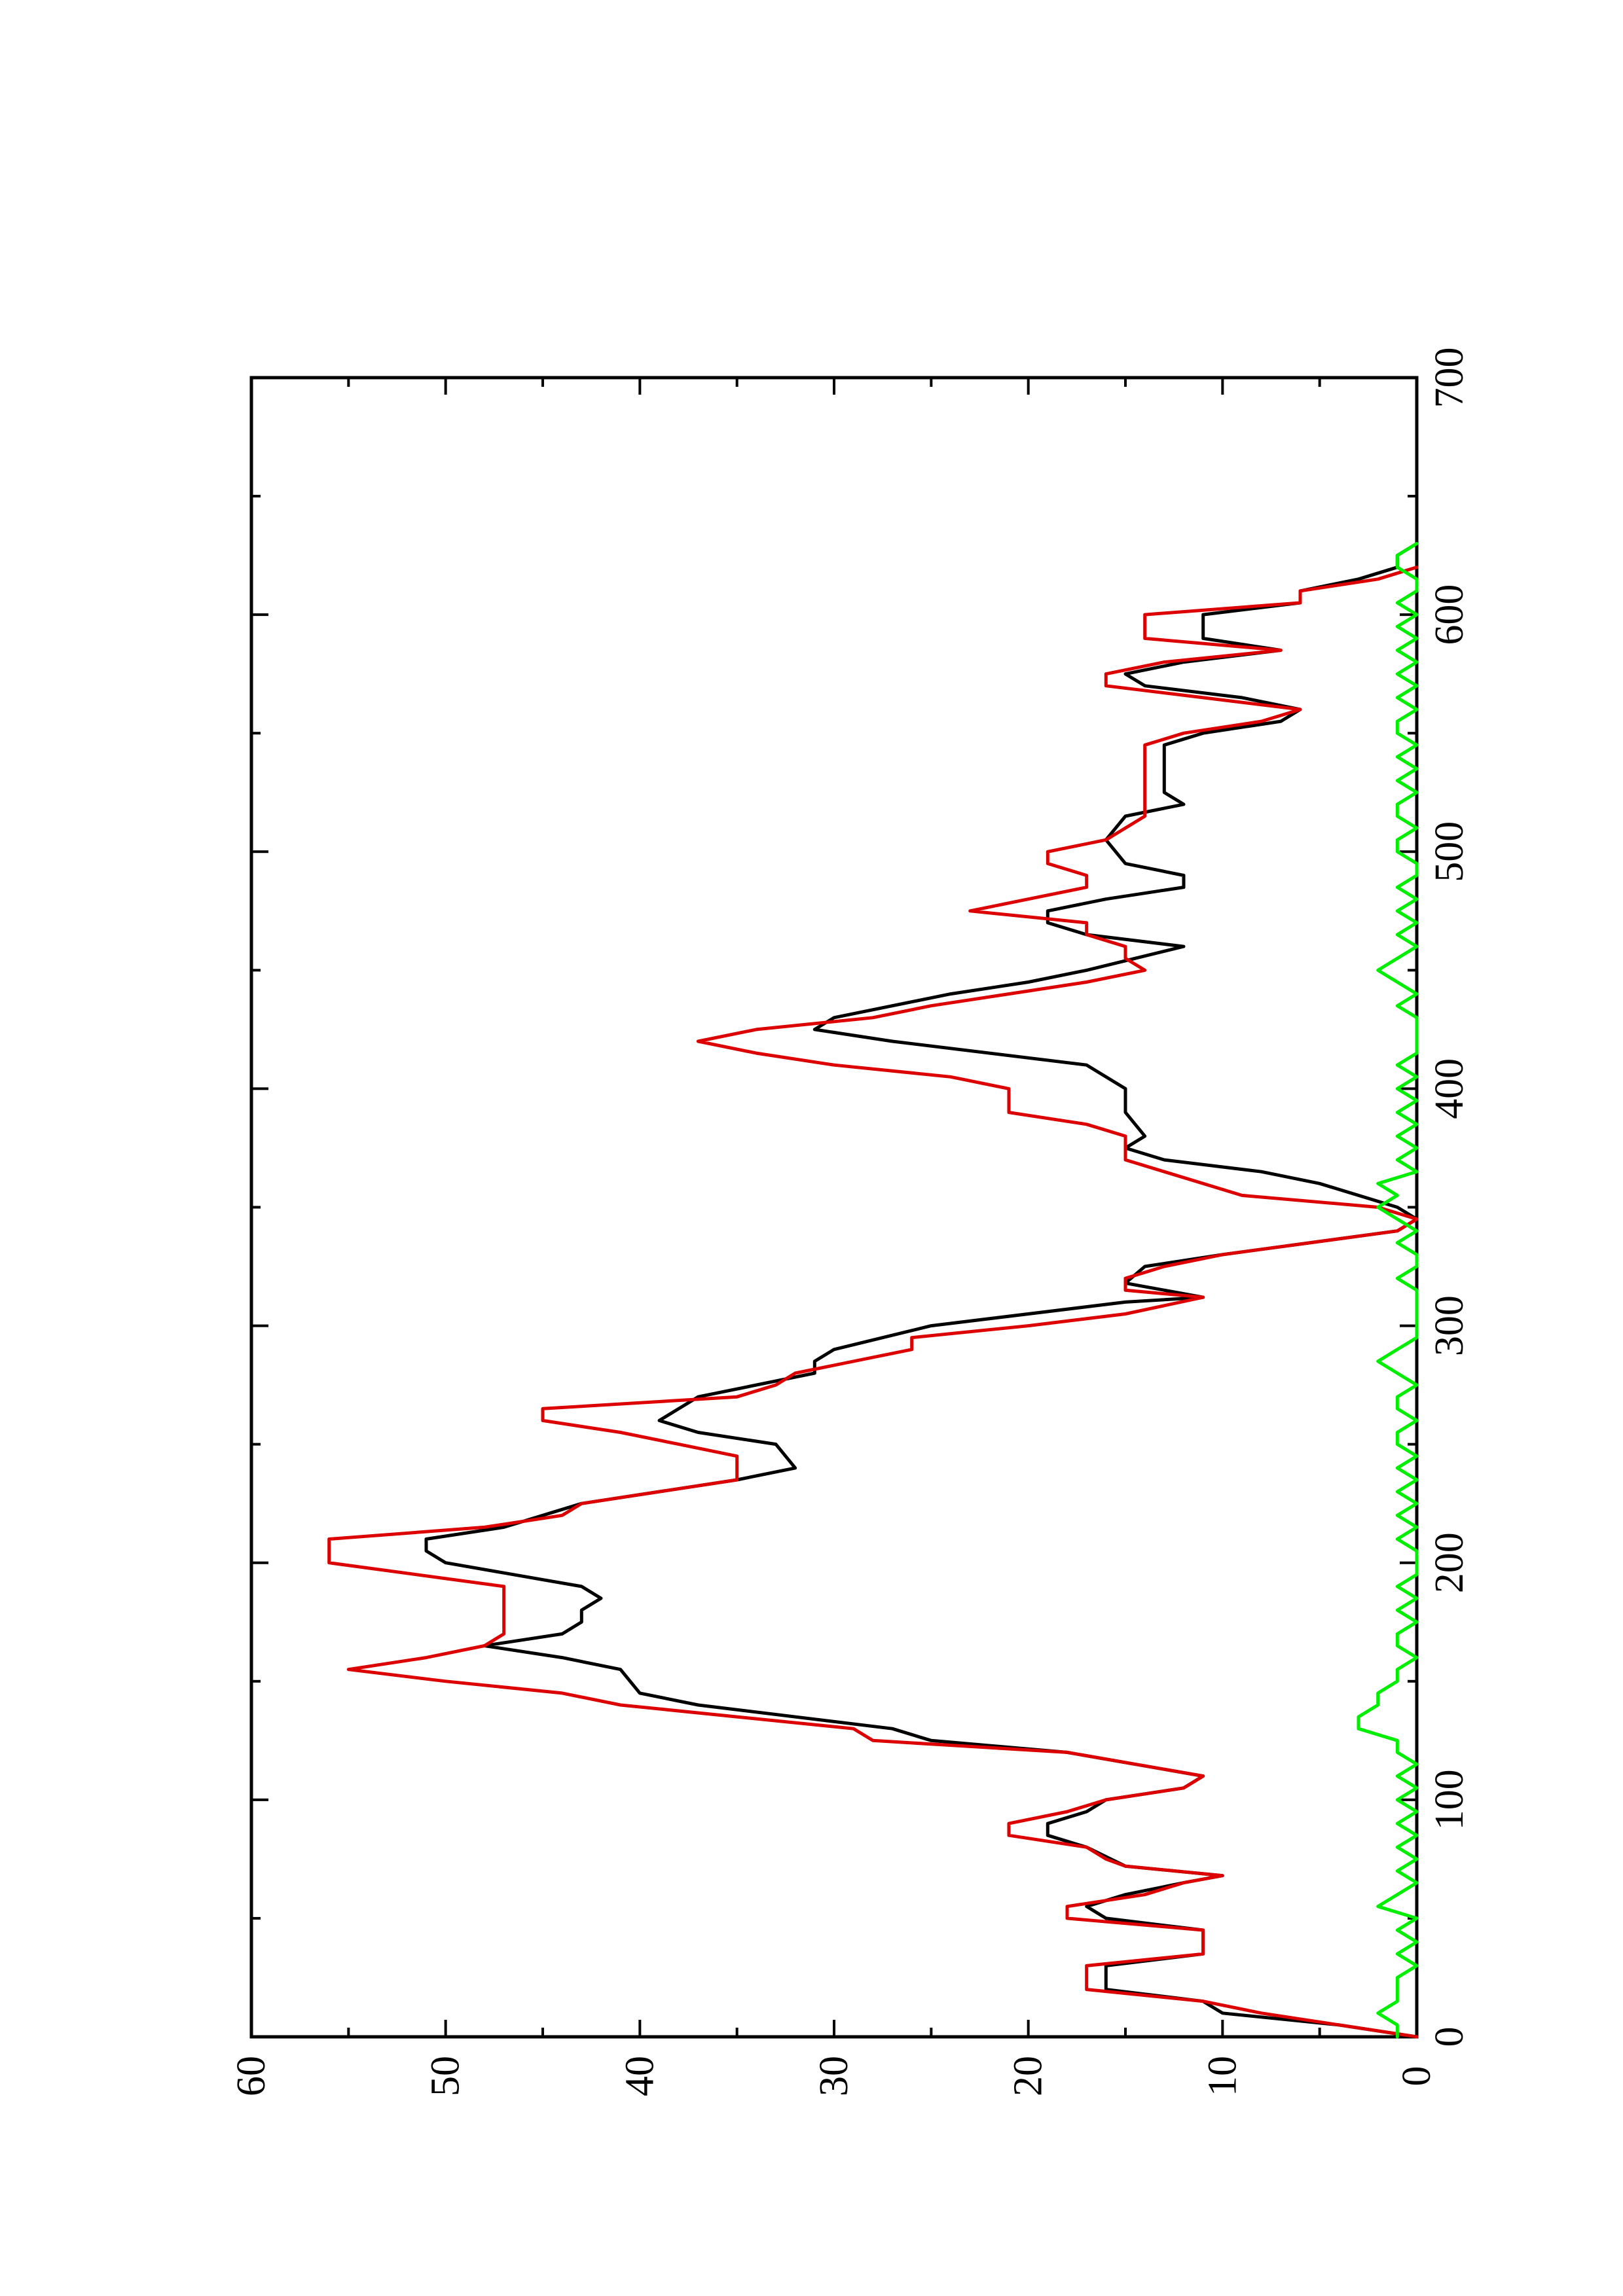 The image size is (1623, 2296). I want to click on x-tick-label: 0, so click(1449, 2037).